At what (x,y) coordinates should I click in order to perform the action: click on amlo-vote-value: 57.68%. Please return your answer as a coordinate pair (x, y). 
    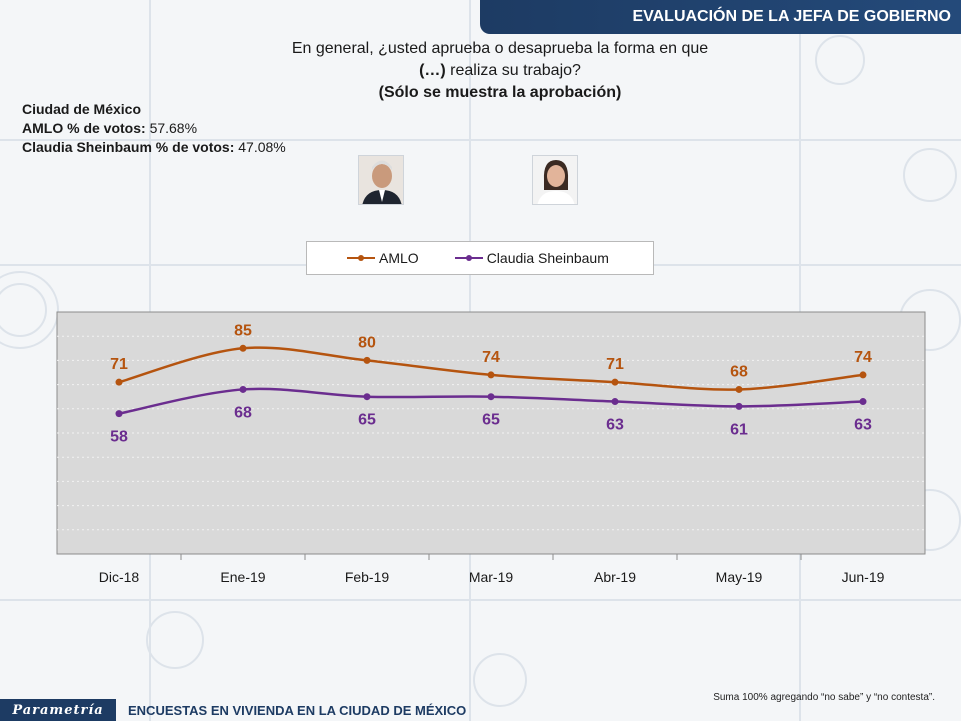
    Looking at the image, I should click on (173, 128).